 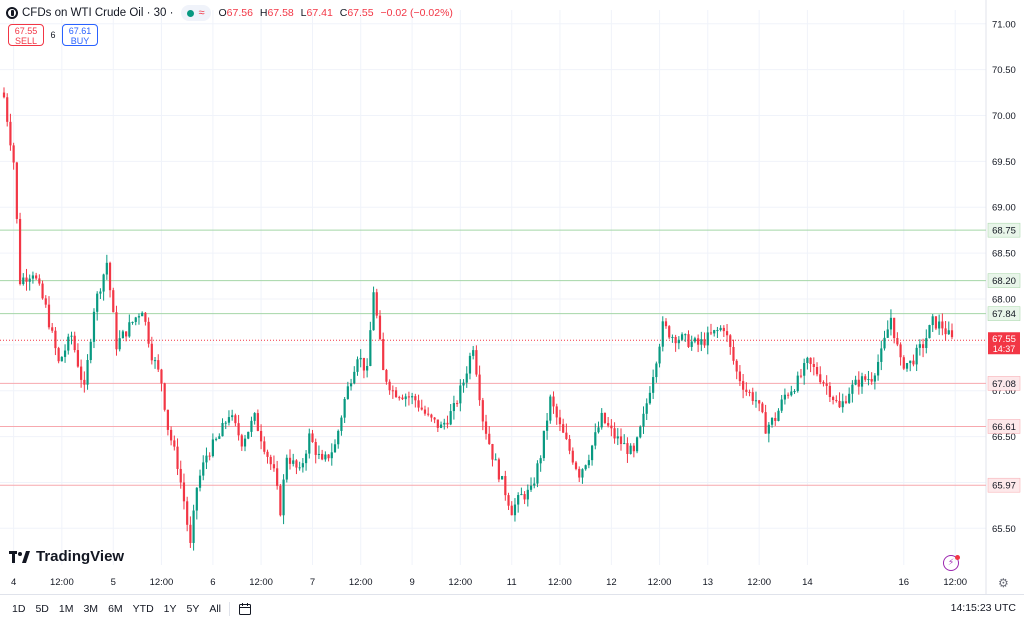 What do you see at coordinates (1004, 299) in the screenshot?
I see `y-tick-label: 68.00` at bounding box center [1004, 299].